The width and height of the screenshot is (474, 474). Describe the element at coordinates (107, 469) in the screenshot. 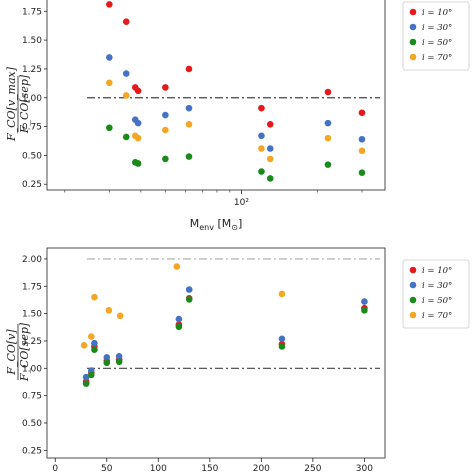

I see `x-tick-label: 50` at that location.